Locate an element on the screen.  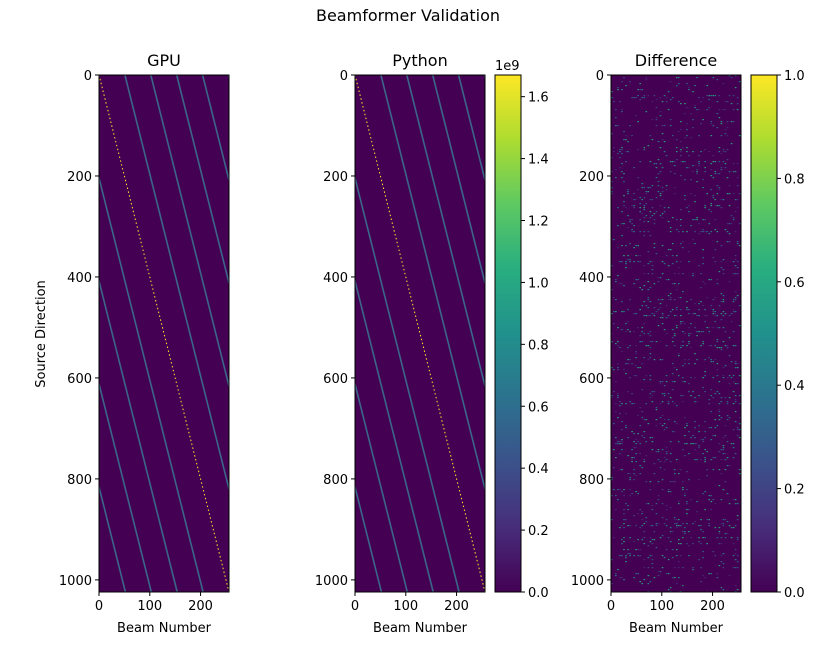
heatmap-image-python is located at coordinates (420, 333).